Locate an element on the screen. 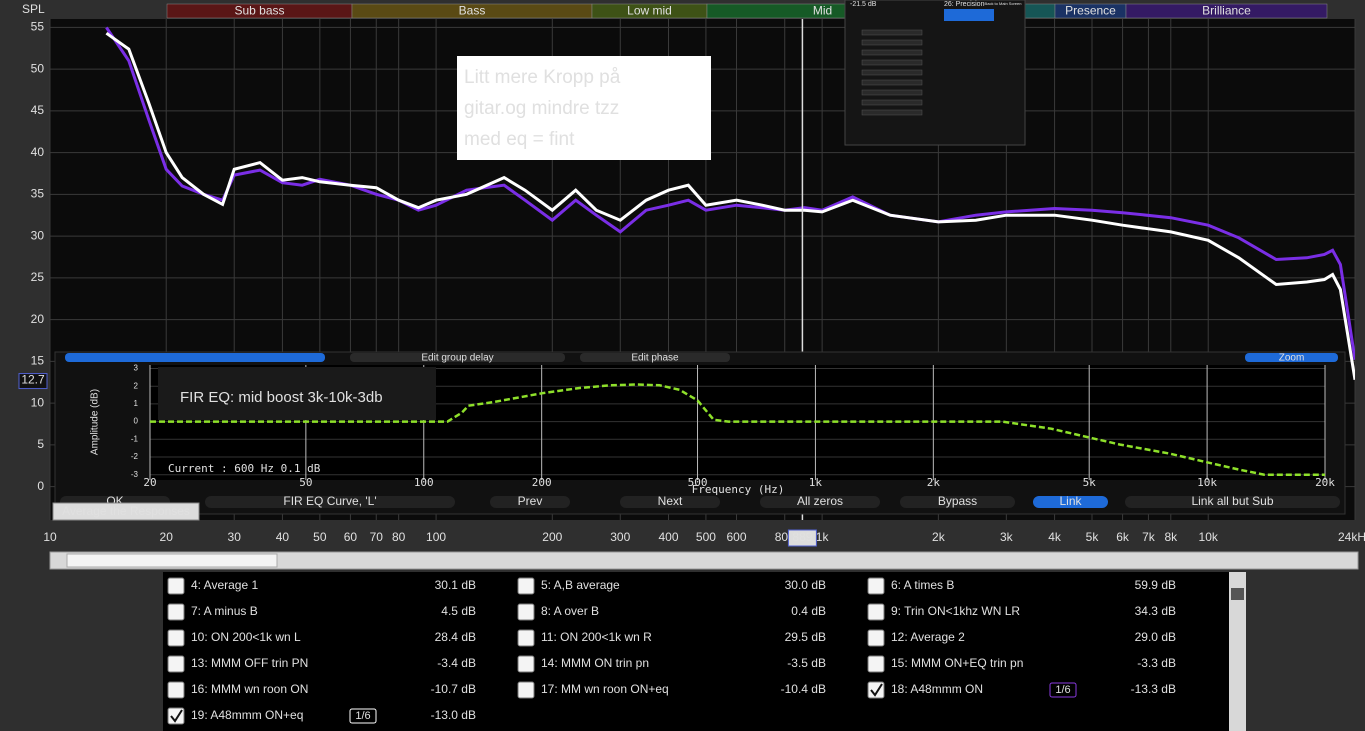  eq-button-label: Link all but Sub is located at coordinates (1232, 501).